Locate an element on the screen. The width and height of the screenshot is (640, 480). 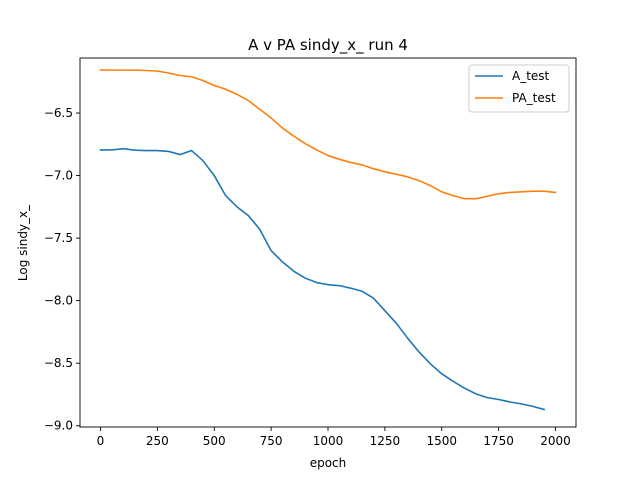
legend: A_test PA_test is located at coordinates (519, 88).